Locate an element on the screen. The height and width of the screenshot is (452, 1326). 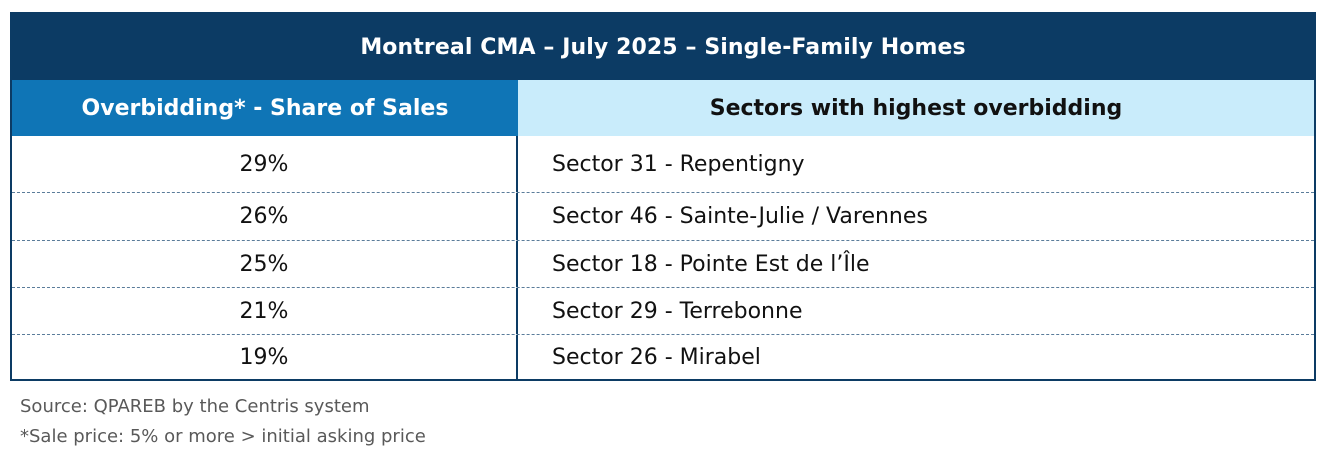
header-sectors: Sectors with highest overbidding is located at coordinates (916, 108).